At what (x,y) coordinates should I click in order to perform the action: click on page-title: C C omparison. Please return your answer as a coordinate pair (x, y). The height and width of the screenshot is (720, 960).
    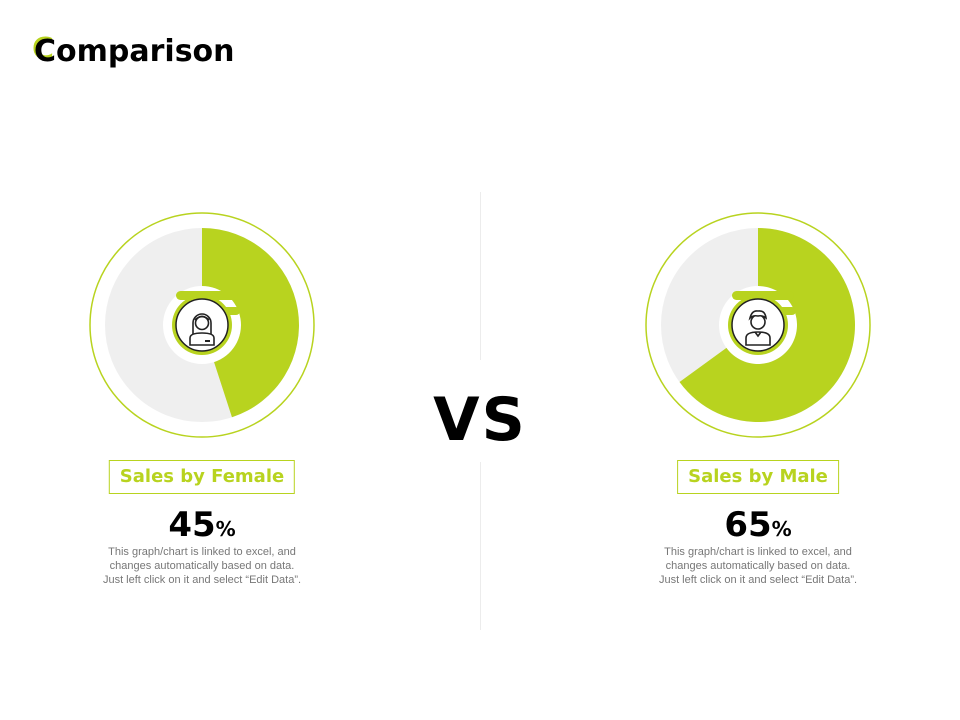
    Looking at the image, I should click on (133, 52).